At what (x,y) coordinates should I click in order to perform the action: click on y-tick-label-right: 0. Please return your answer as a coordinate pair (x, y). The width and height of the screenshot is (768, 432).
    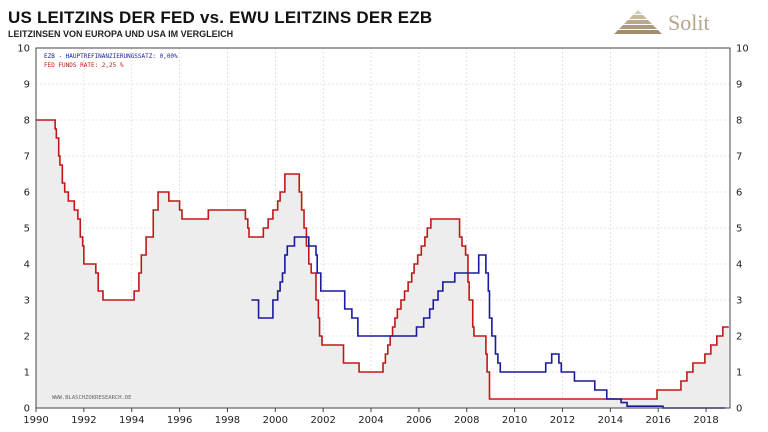
    Looking at the image, I should click on (739, 409).